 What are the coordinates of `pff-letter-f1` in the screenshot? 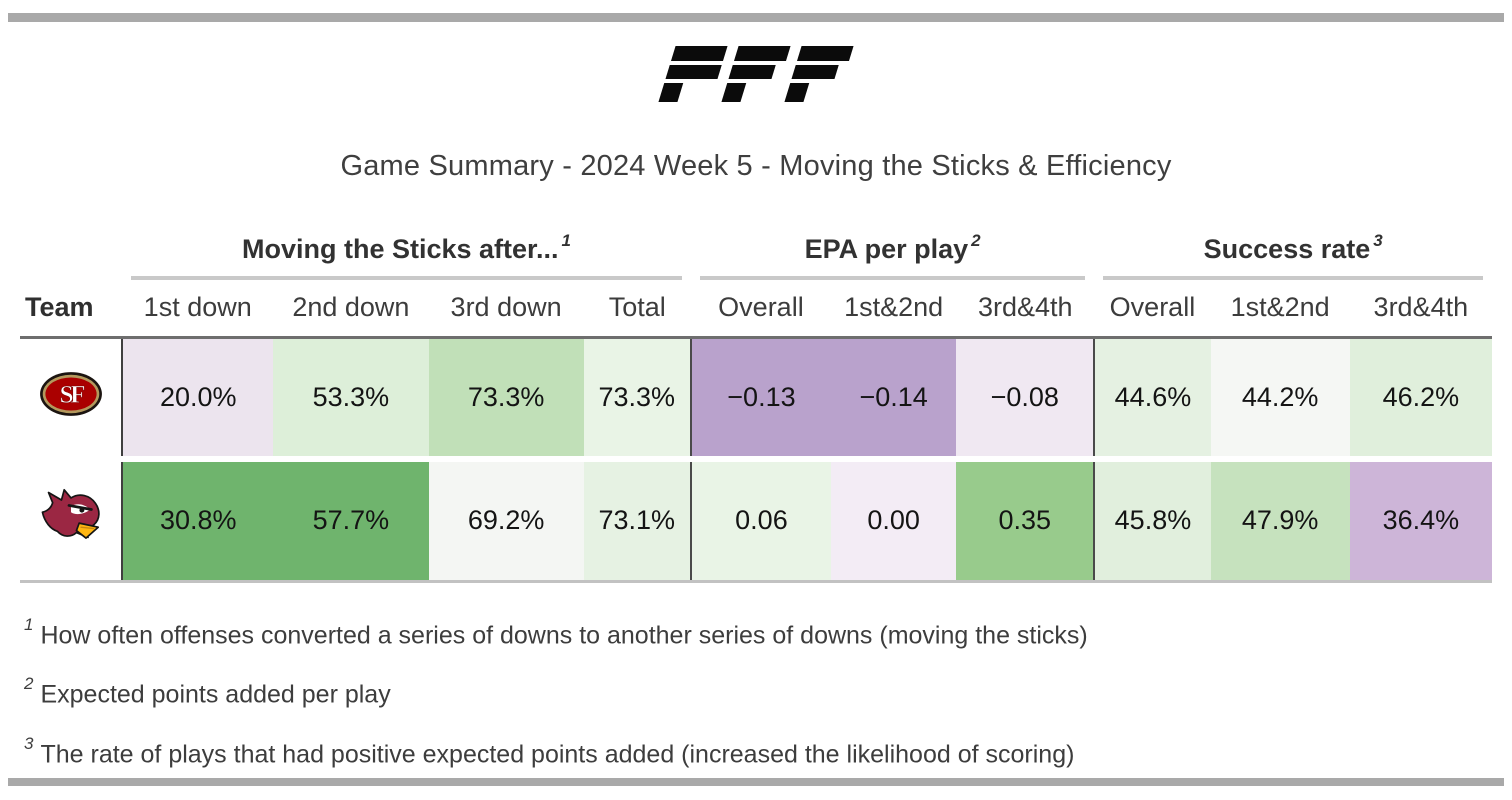 It's located at (756, 74).